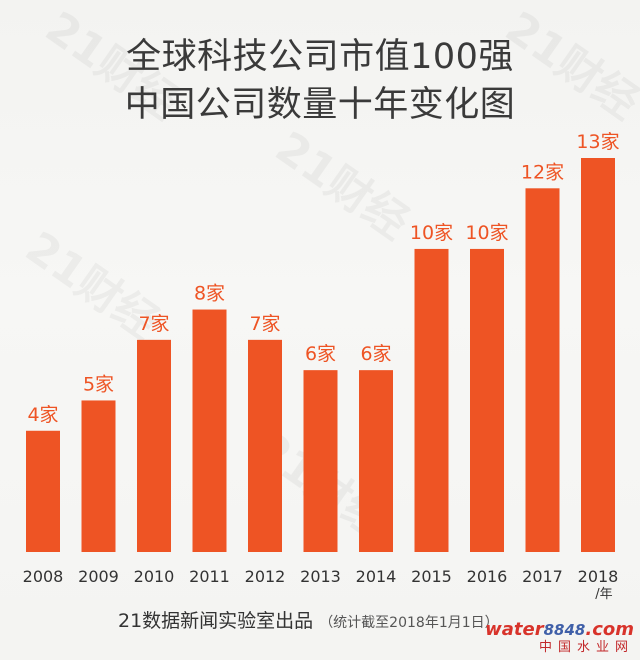 The width and height of the screenshot is (640, 660). I want to click on x-tick-label-2010: 2010, so click(154, 576).